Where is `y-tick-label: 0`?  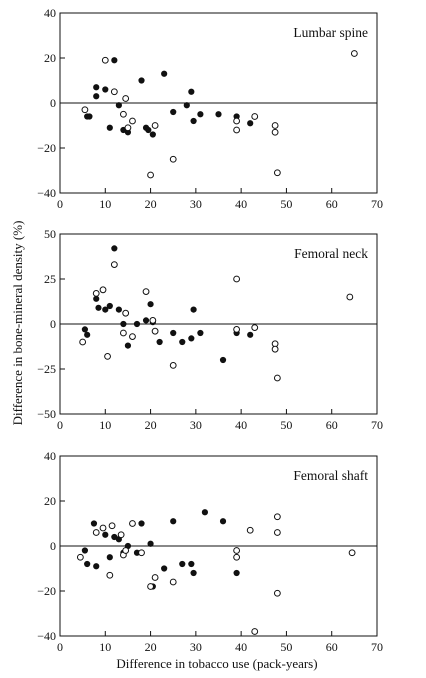 y-tick-label: 0 is located at coordinates (53, 546).